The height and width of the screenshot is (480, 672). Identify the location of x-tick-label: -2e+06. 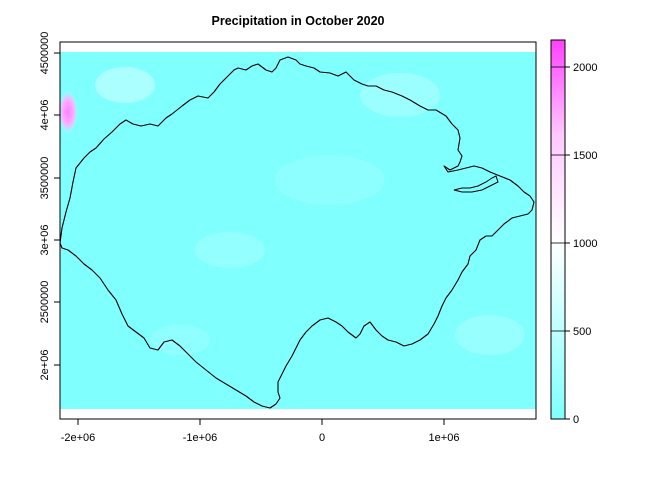
(78, 438).